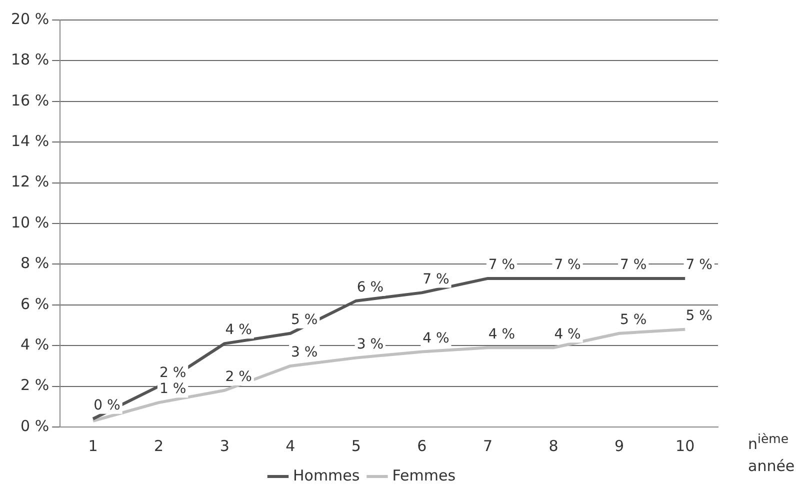 The height and width of the screenshot is (502, 810). I want to click on y-tick-label: 8 %, so click(35, 263).